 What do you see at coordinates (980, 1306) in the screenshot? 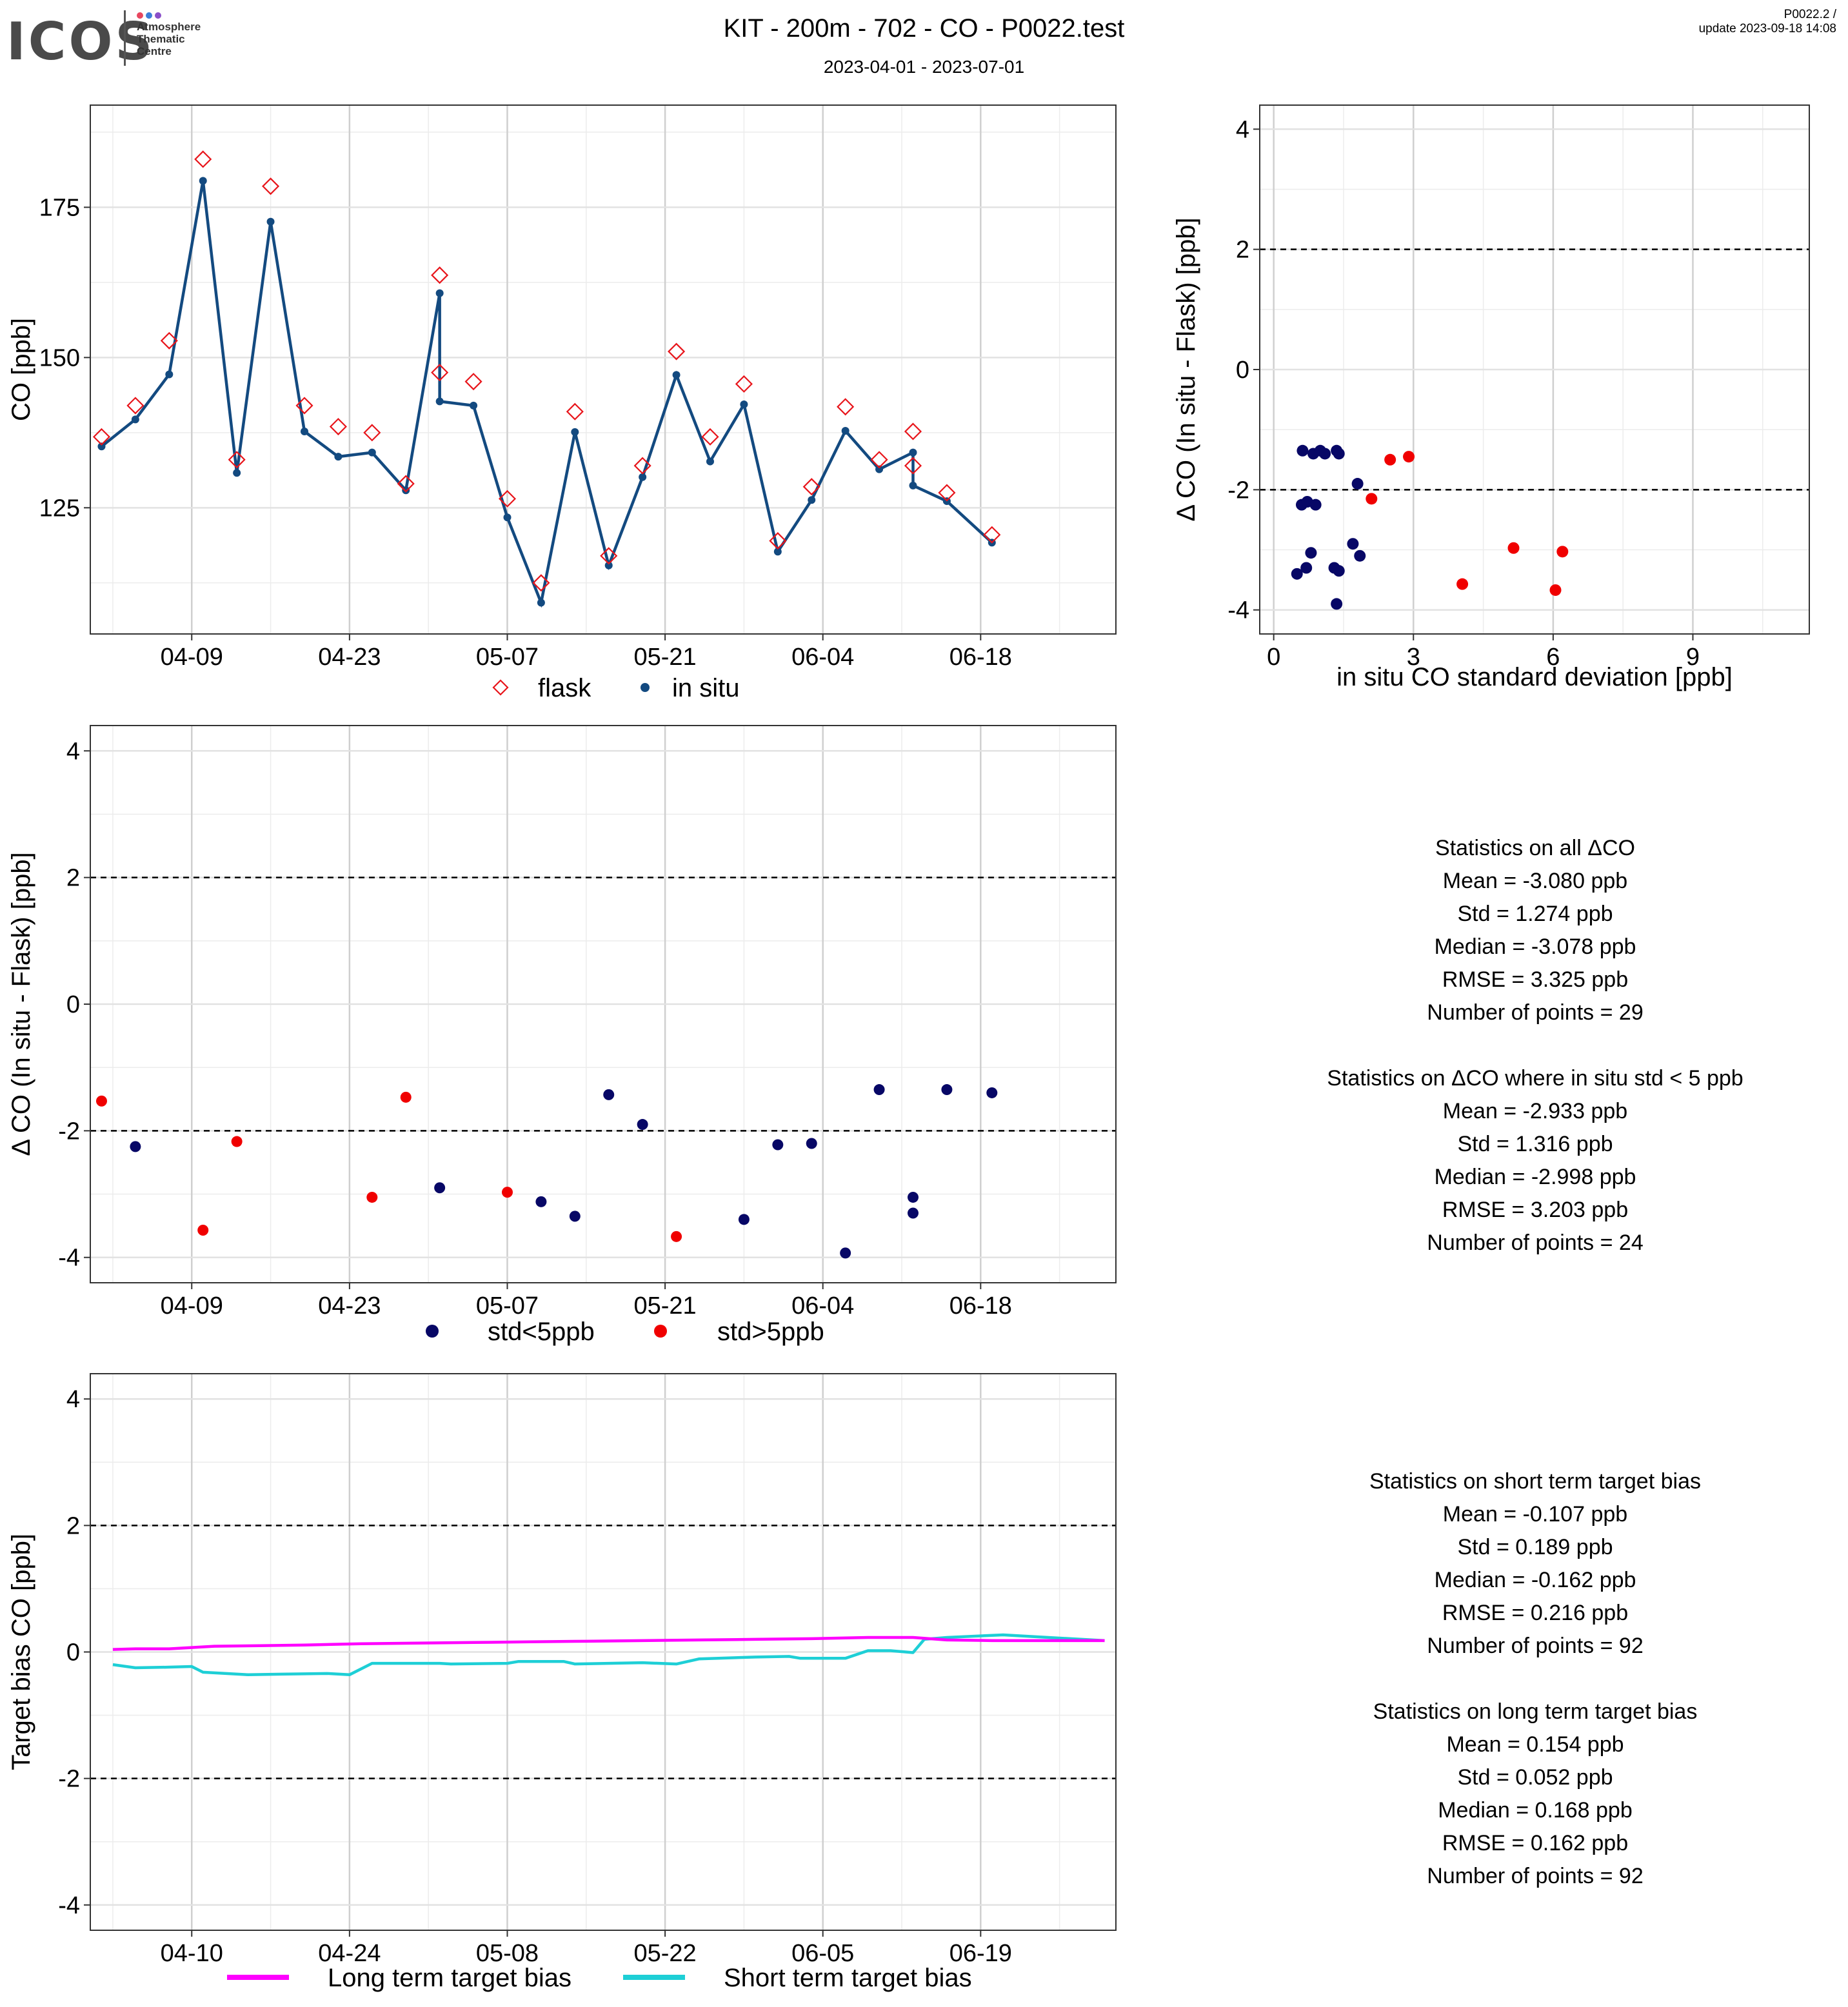
I see `x-tick-label: 06-18` at bounding box center [980, 1306].